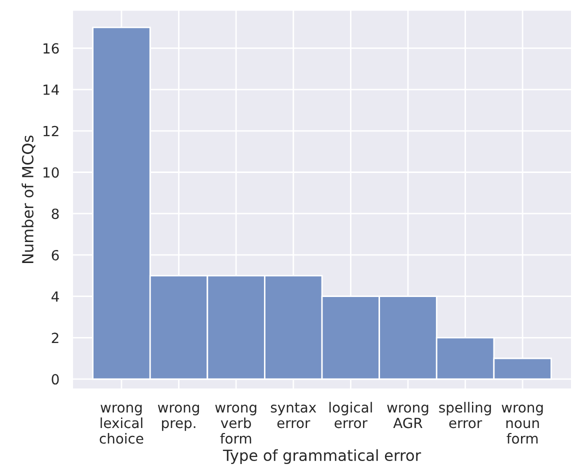 The height and width of the screenshot is (472, 573). What do you see at coordinates (522, 424) in the screenshot?
I see `x-tick-label: wrong noun form` at bounding box center [522, 424].